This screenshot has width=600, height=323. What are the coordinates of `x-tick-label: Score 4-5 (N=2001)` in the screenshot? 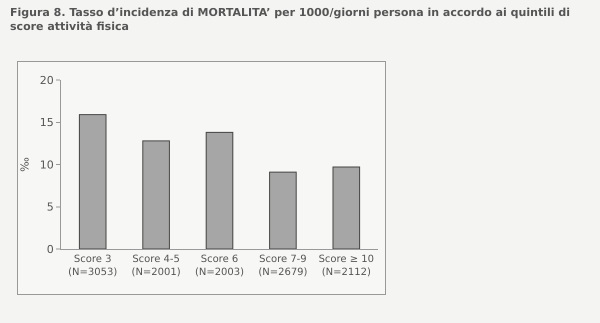 It's located at (156, 266).